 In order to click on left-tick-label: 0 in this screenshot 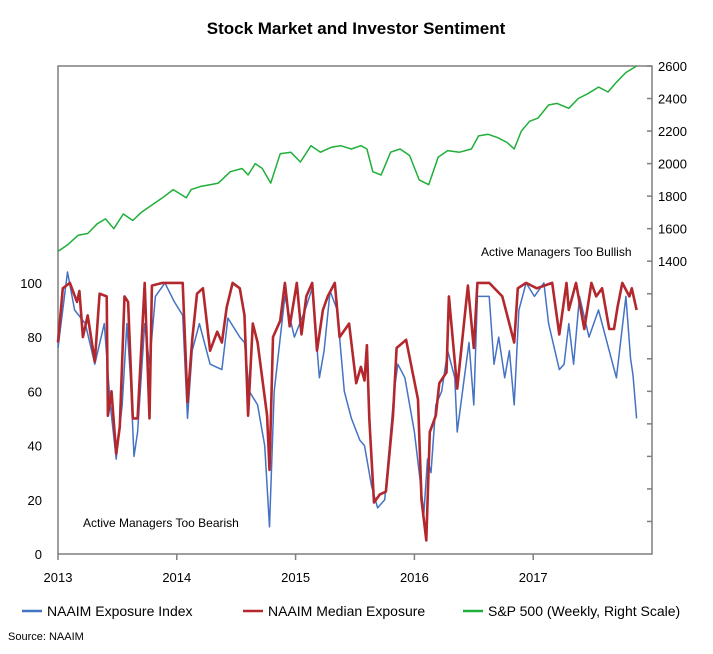, I will do `click(38, 554)`.